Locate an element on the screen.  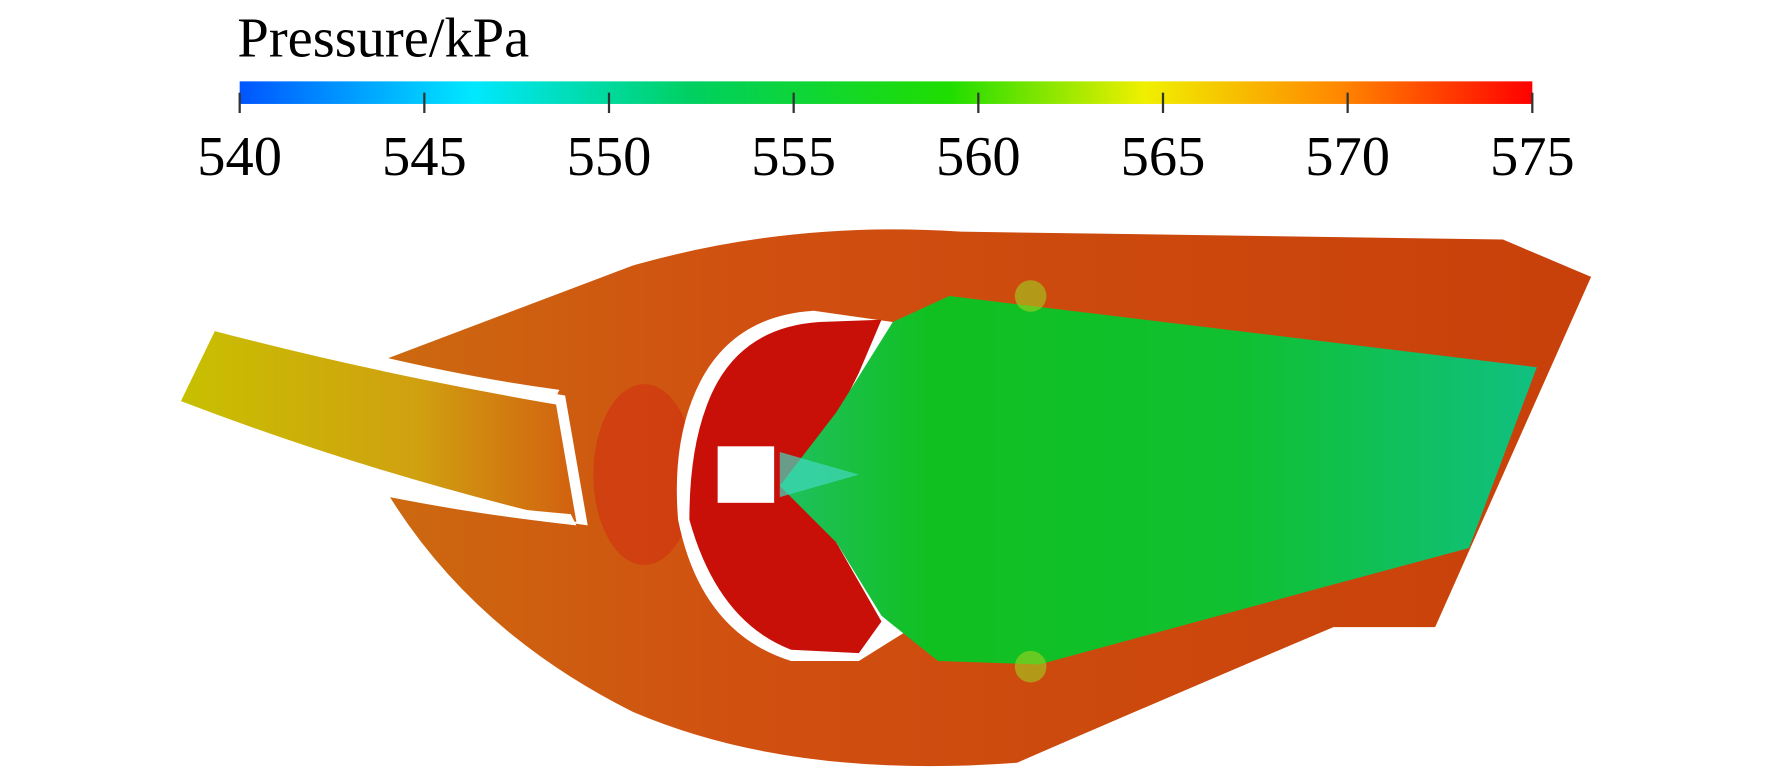
tick-label: 540 is located at coordinates (239, 157).